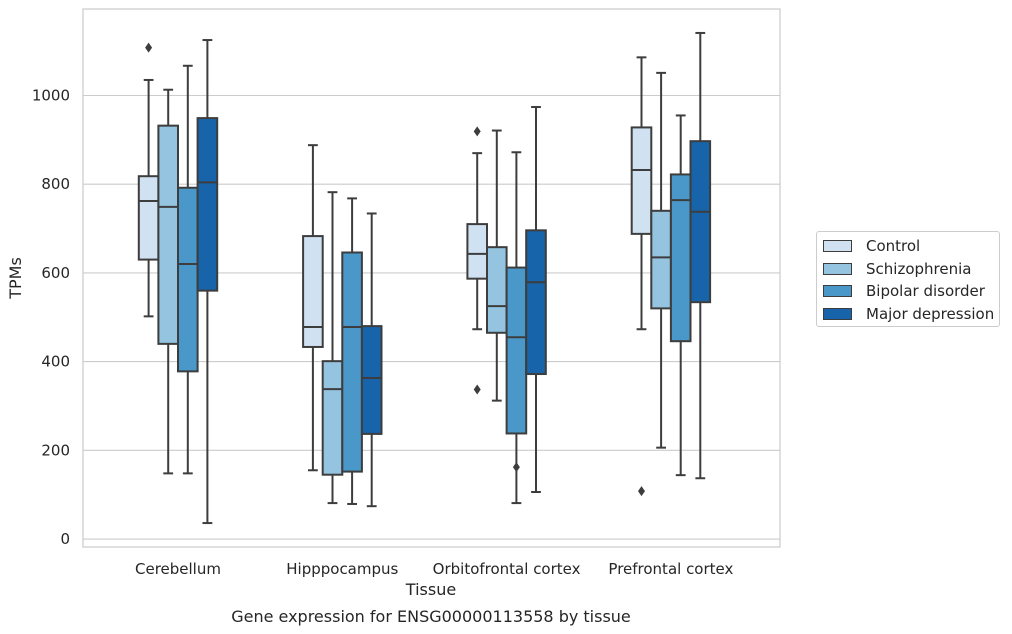  I want to click on y-tick-label: 800, so click(55, 184).